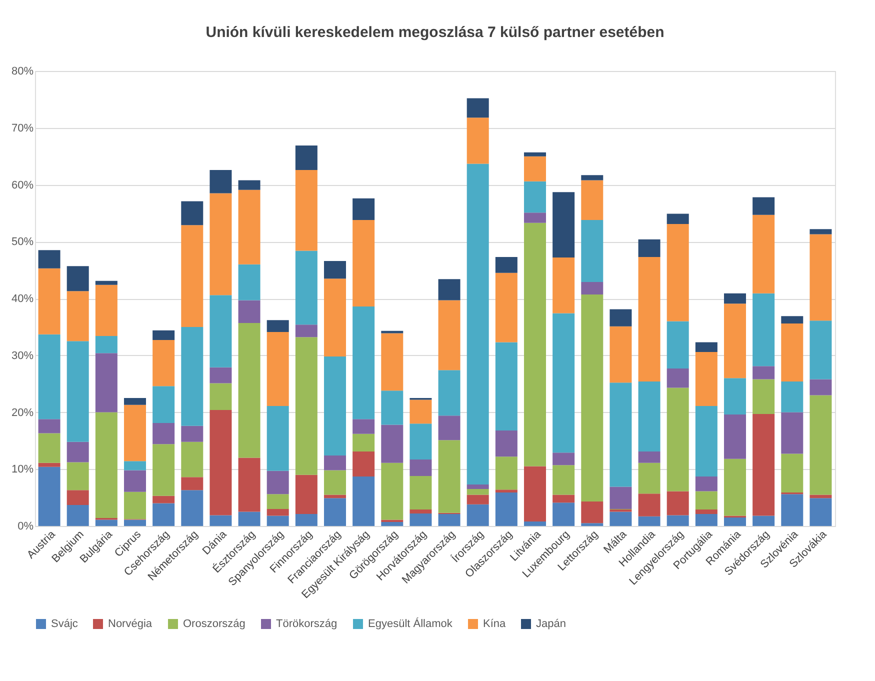  What do you see at coordinates (551, 624) in the screenshot?
I see `legend-label: Japán` at bounding box center [551, 624].